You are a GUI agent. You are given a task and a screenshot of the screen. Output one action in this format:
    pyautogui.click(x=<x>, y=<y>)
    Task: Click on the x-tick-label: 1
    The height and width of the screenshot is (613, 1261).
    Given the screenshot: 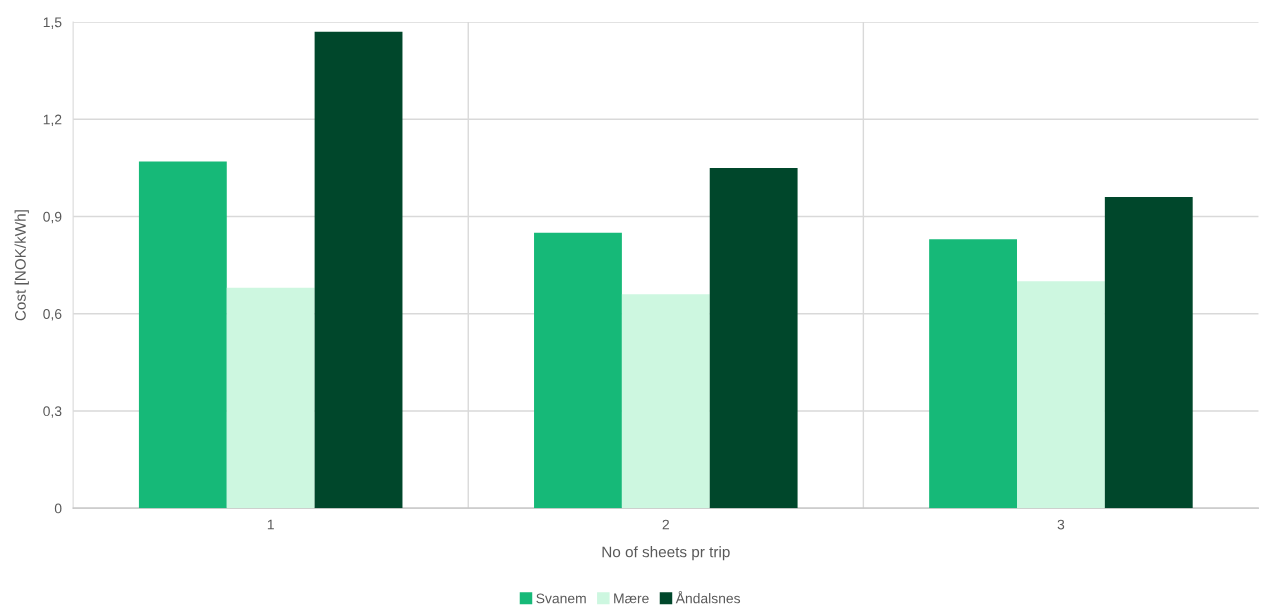 What is the action you would take?
    pyautogui.click(x=270, y=524)
    